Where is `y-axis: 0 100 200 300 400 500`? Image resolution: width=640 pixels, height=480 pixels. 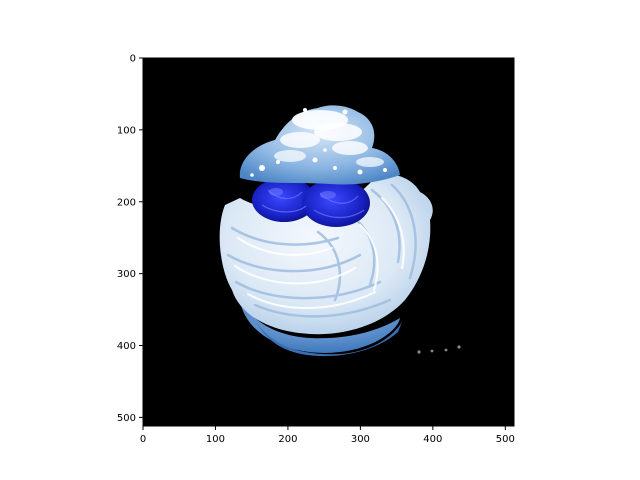
y-axis: 0 100 200 300 400 500 is located at coordinates (130, 239).